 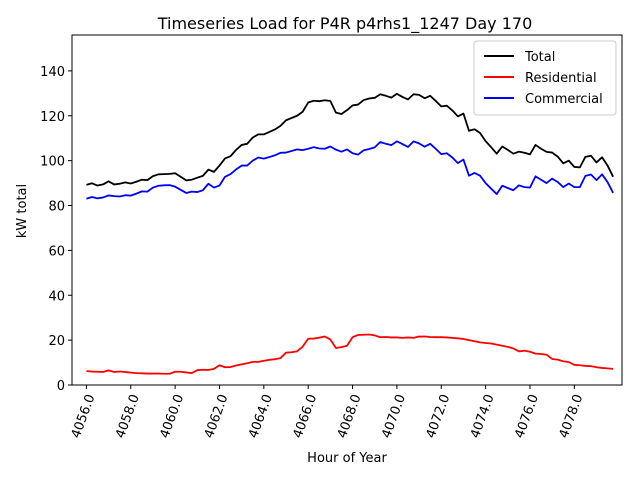 What do you see at coordinates (350, 416) in the screenshot?
I see `x-tick-label: 4068.0` at bounding box center [350, 416].